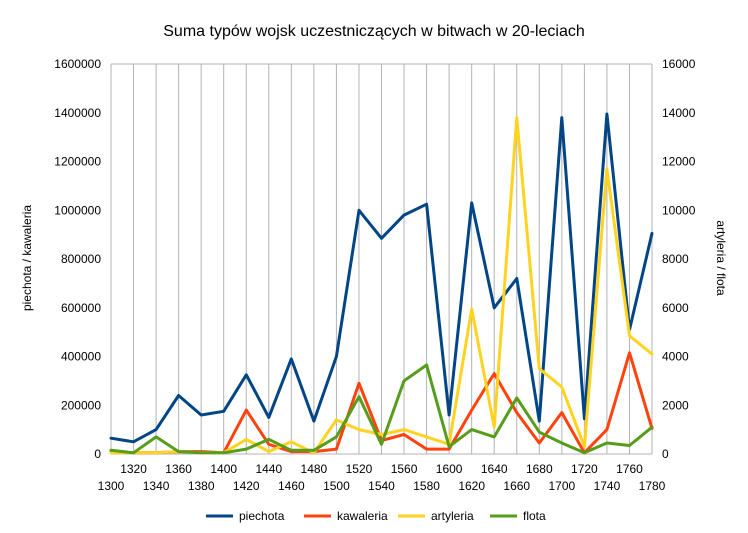 This screenshot has width=748, height=533. What do you see at coordinates (652, 486) in the screenshot?
I see `x-tick-label-lower: 1780` at bounding box center [652, 486].